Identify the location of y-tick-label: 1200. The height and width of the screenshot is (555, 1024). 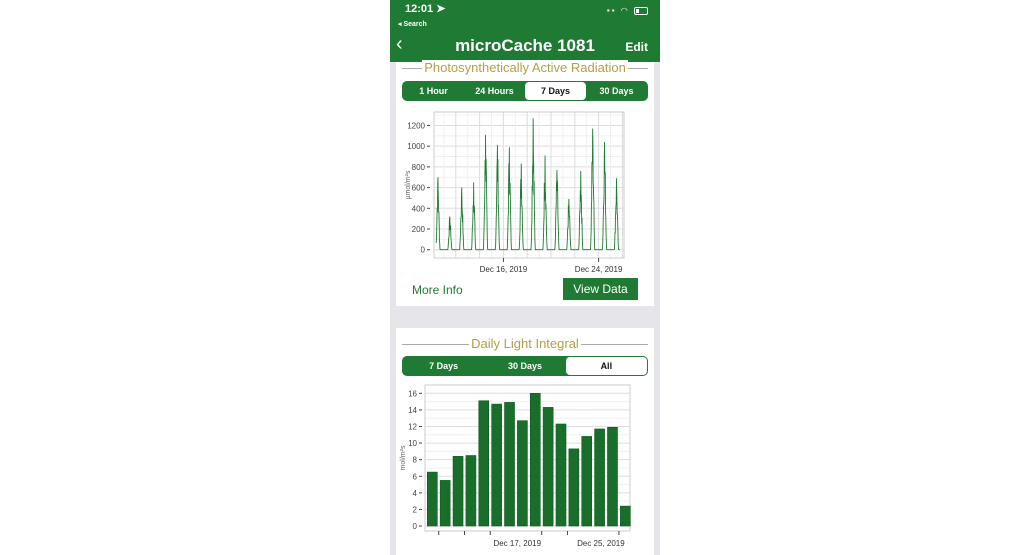
(416, 125).